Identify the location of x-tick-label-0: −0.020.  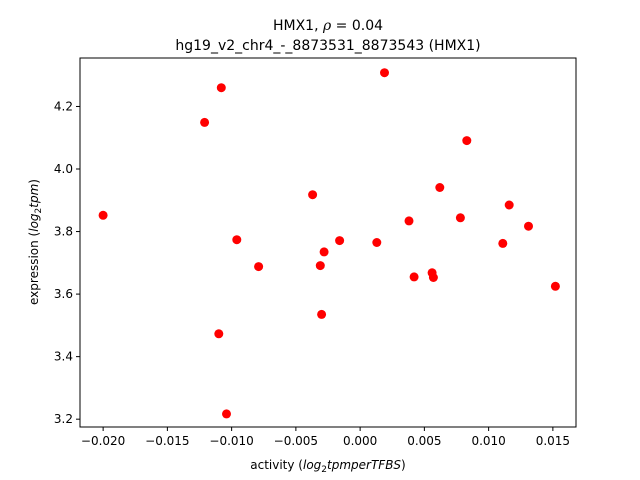
(103, 441).